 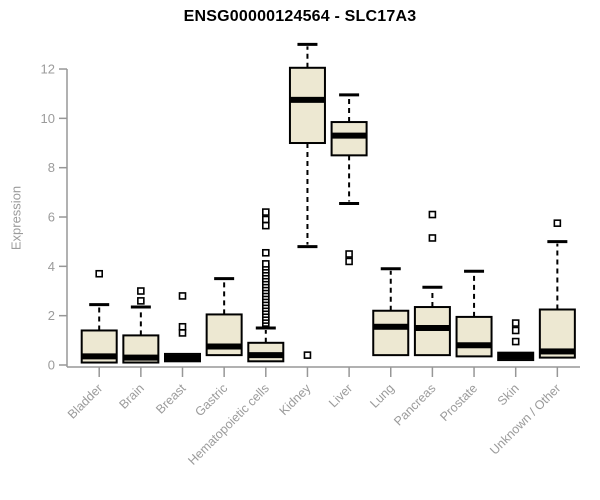 I want to click on box-group-skin, so click(x=516, y=340).